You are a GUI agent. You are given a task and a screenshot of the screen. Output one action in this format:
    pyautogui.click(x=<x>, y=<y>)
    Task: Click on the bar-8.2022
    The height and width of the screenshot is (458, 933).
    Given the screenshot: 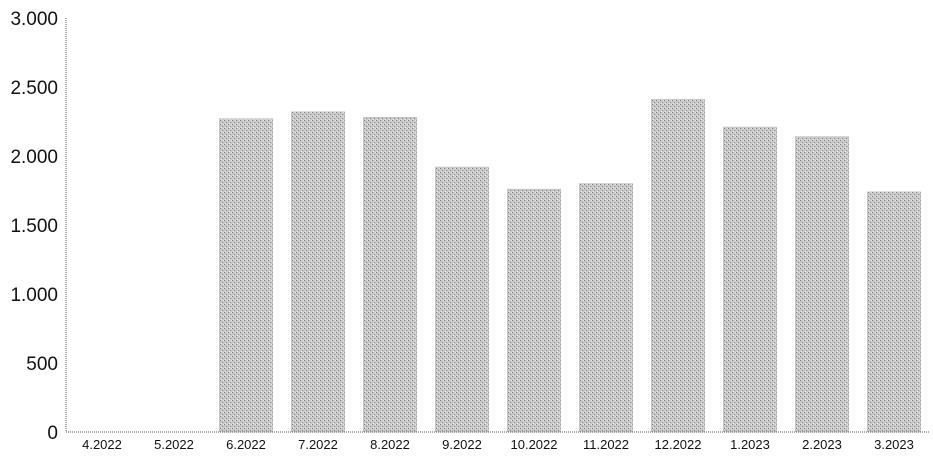 What is the action you would take?
    pyautogui.click(x=390, y=275)
    